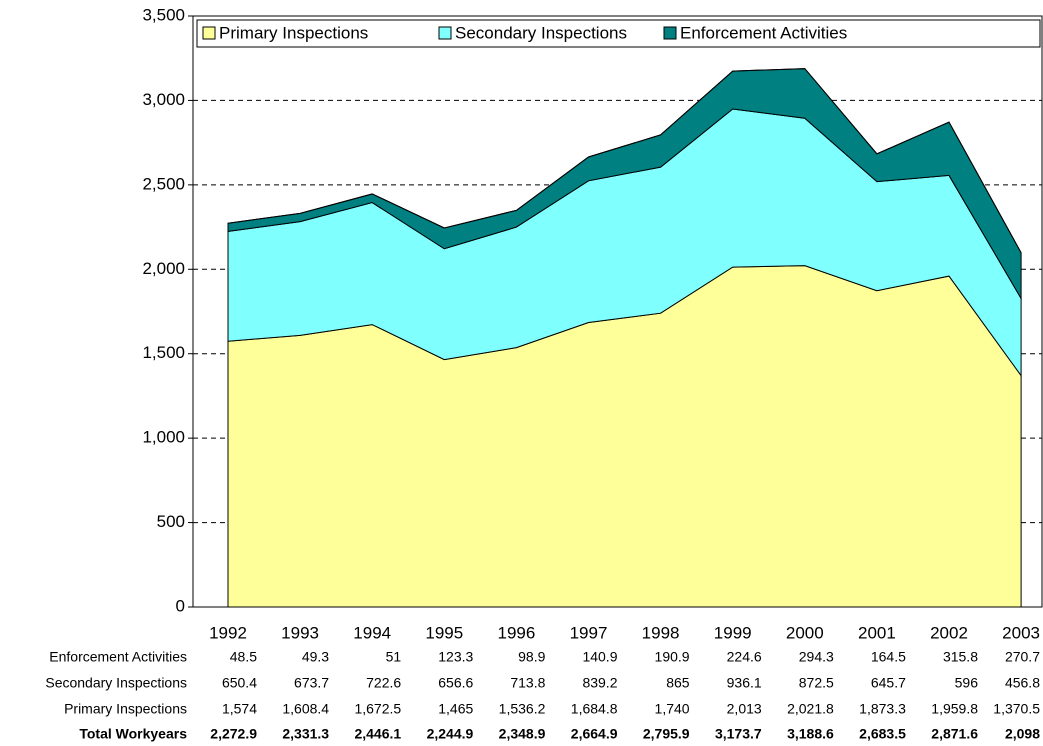 The width and height of the screenshot is (1043, 746). What do you see at coordinates (516, 632) in the screenshot?
I see `x-tick-label: 1996` at bounding box center [516, 632].